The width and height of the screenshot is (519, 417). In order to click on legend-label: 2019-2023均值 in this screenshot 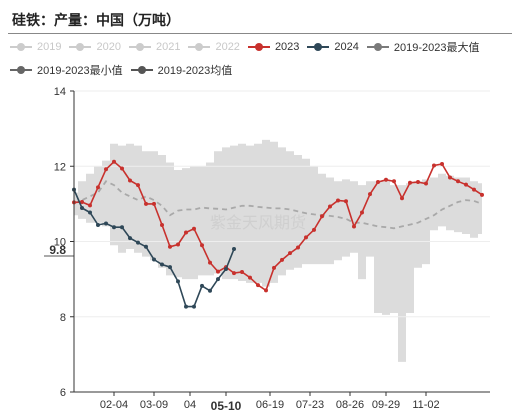, I will do `click(195, 71)`.